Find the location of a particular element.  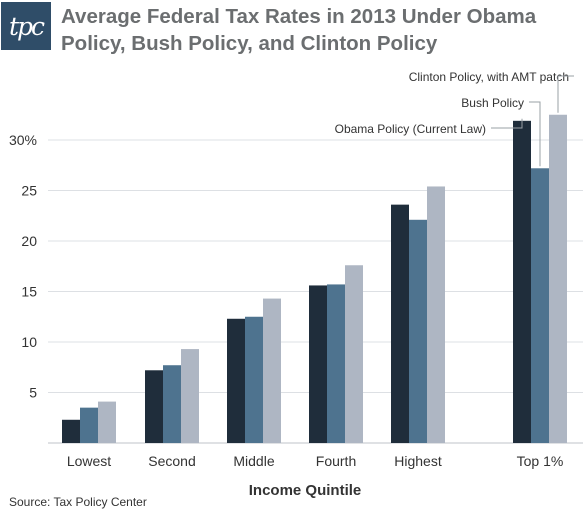

x-tick-label: Fourth is located at coordinates (336, 461).